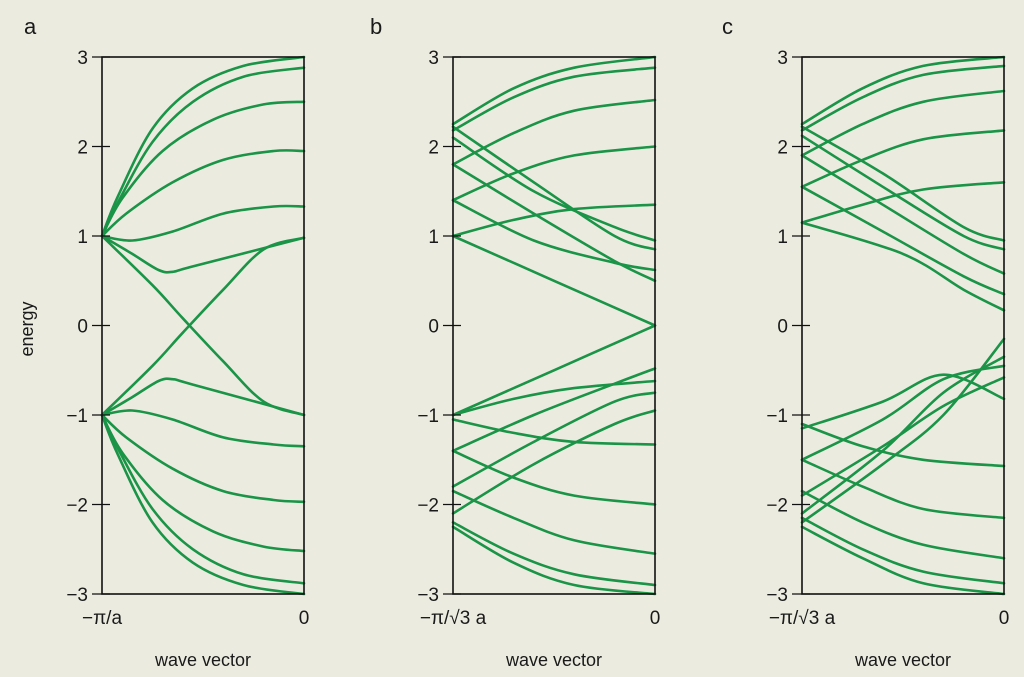 The image size is (1024, 677). What do you see at coordinates (727, 26) in the screenshot?
I see `panel-c-label: c` at bounding box center [727, 26].